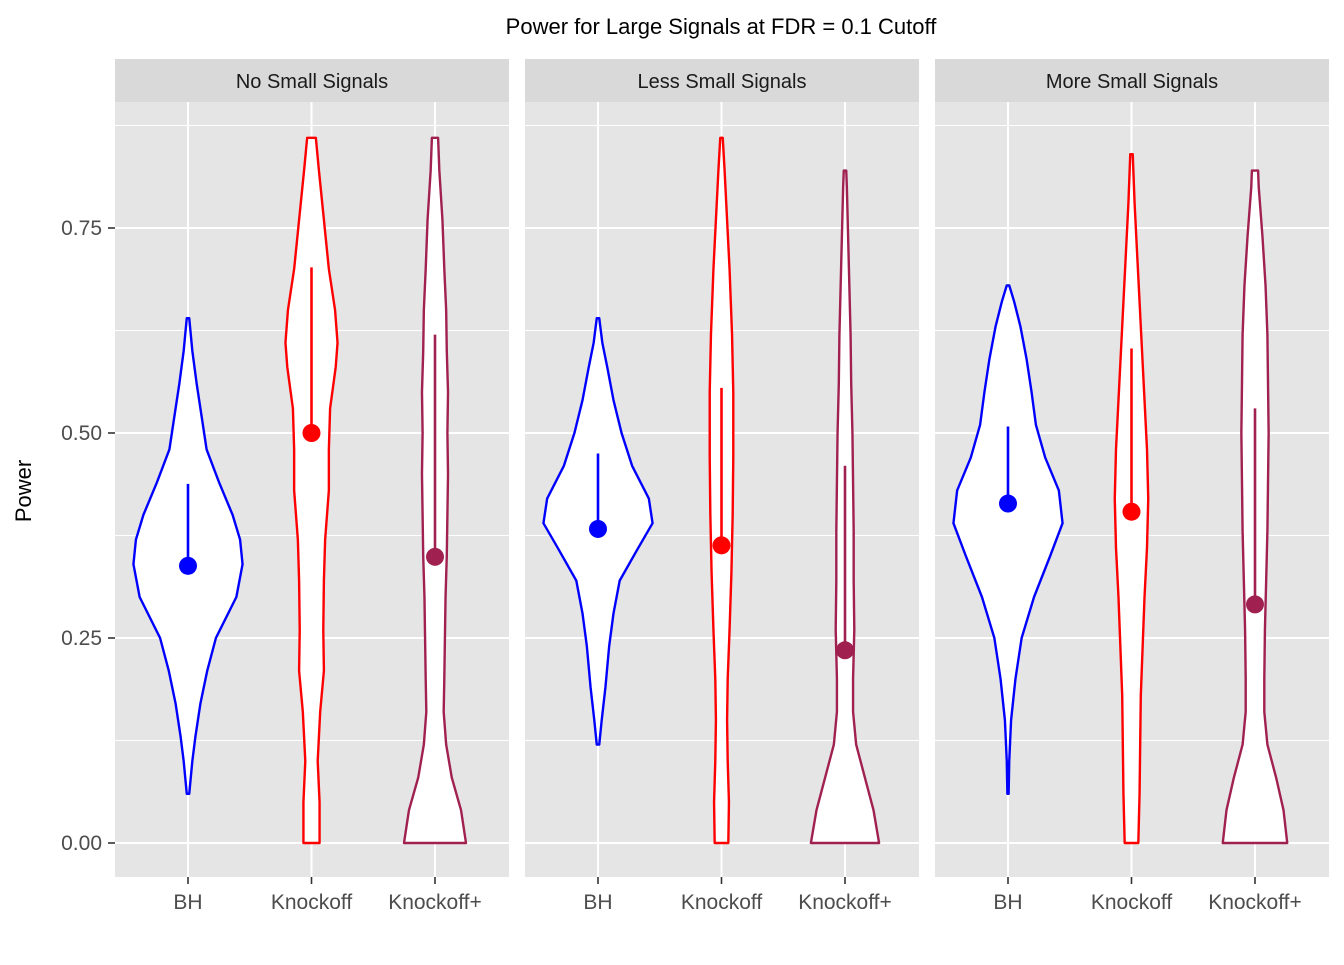 The width and height of the screenshot is (1344, 965). What do you see at coordinates (1008, 539) in the screenshot?
I see `violin-bh` at bounding box center [1008, 539].